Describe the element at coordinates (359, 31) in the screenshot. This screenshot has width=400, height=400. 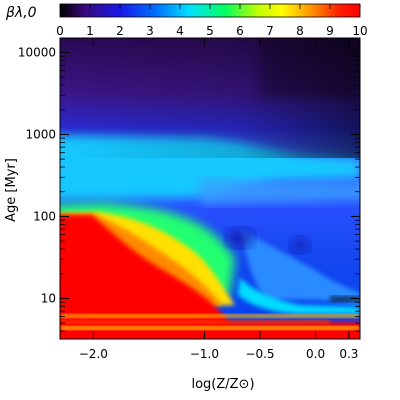
I see `colorbar-tick-label: 10` at that location.